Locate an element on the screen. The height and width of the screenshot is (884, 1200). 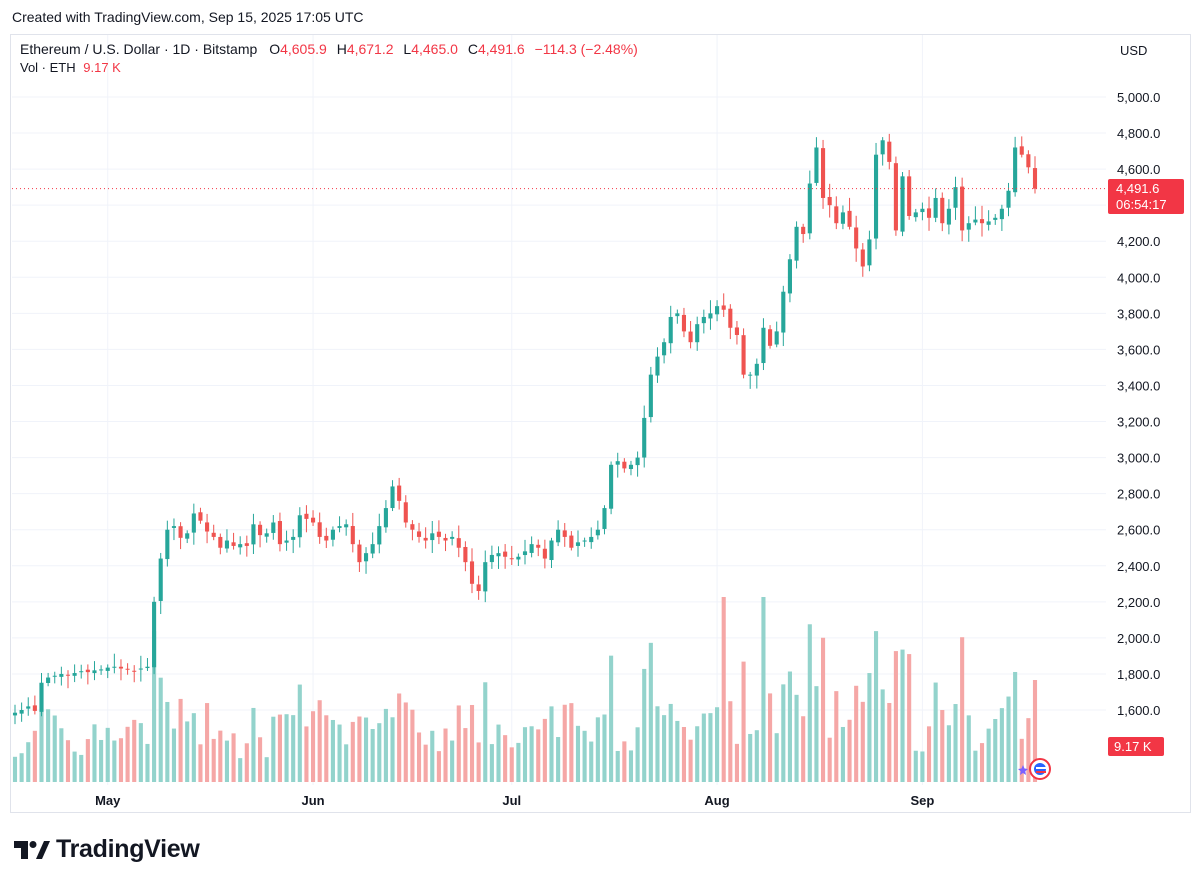
currency-label: USD is located at coordinates (1134, 50).